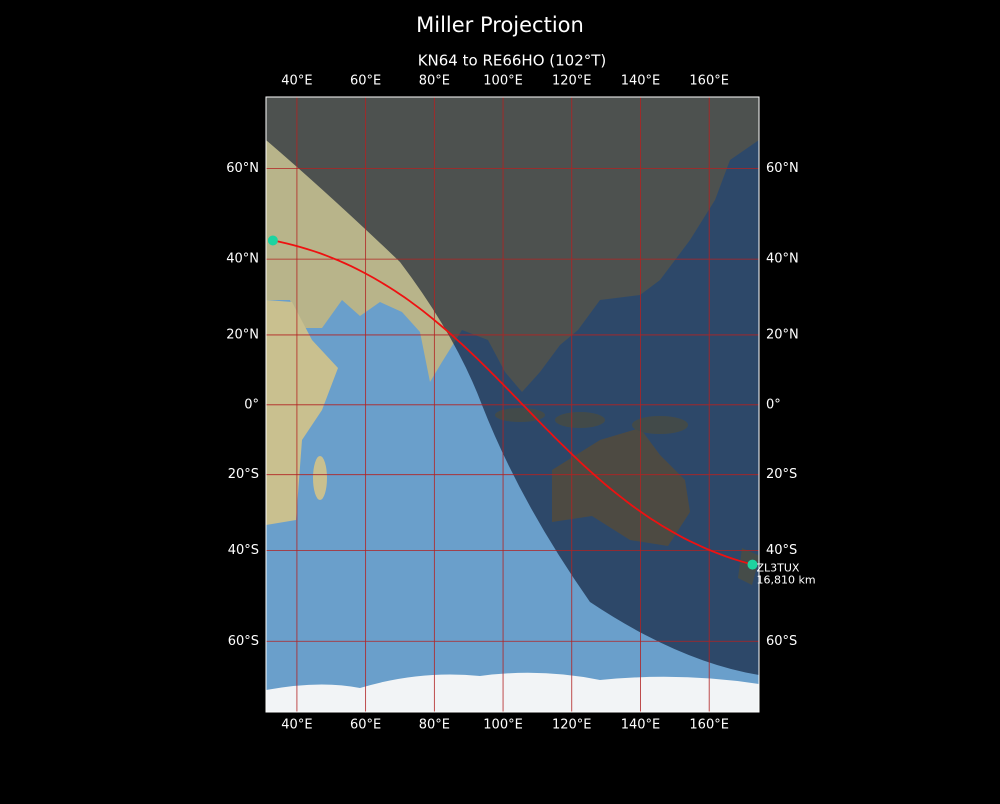 The height and width of the screenshot is (804, 1000). Describe the element at coordinates (512, 61) in the screenshot. I see `subtitle: KN64 to RE66HO (102°T)` at that location.